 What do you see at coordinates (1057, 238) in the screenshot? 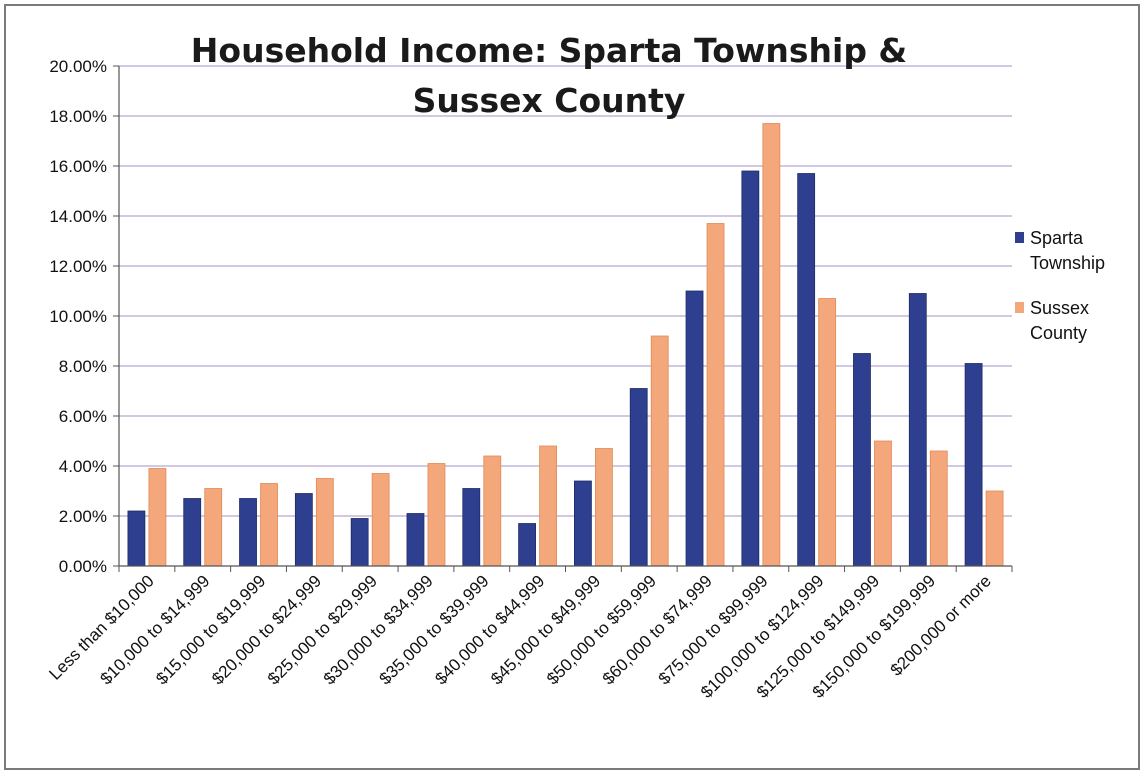
I see `legend-label: Sparta` at bounding box center [1057, 238].